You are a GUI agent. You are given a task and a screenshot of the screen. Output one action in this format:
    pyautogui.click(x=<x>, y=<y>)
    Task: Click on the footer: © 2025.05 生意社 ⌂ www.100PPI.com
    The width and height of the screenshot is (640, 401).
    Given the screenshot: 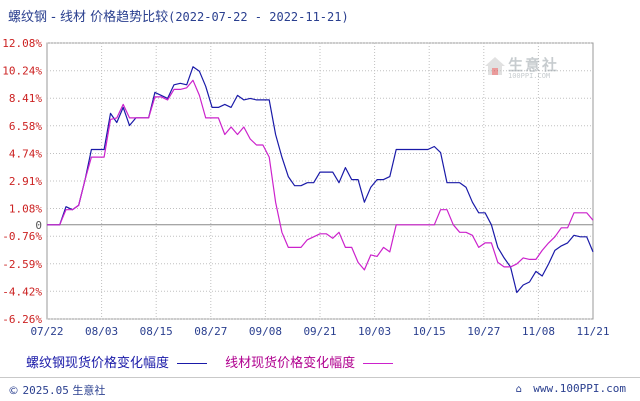 What is the action you would take?
    pyautogui.click(x=320, y=389)
    